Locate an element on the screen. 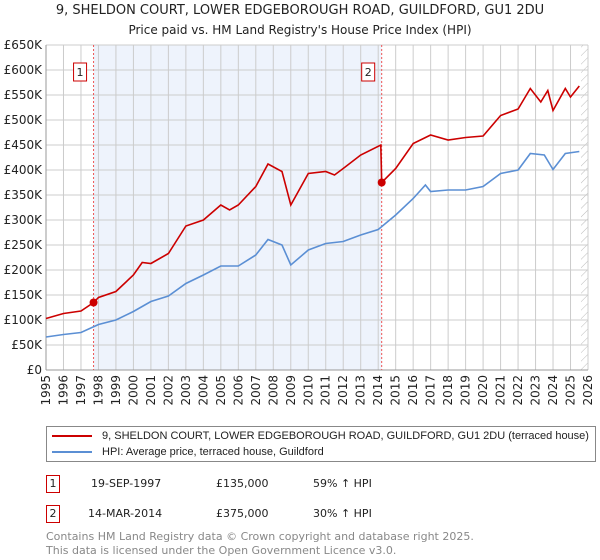 The height and width of the screenshot is (560, 600). sale-marker-badge: 1 is located at coordinates (53, 484).